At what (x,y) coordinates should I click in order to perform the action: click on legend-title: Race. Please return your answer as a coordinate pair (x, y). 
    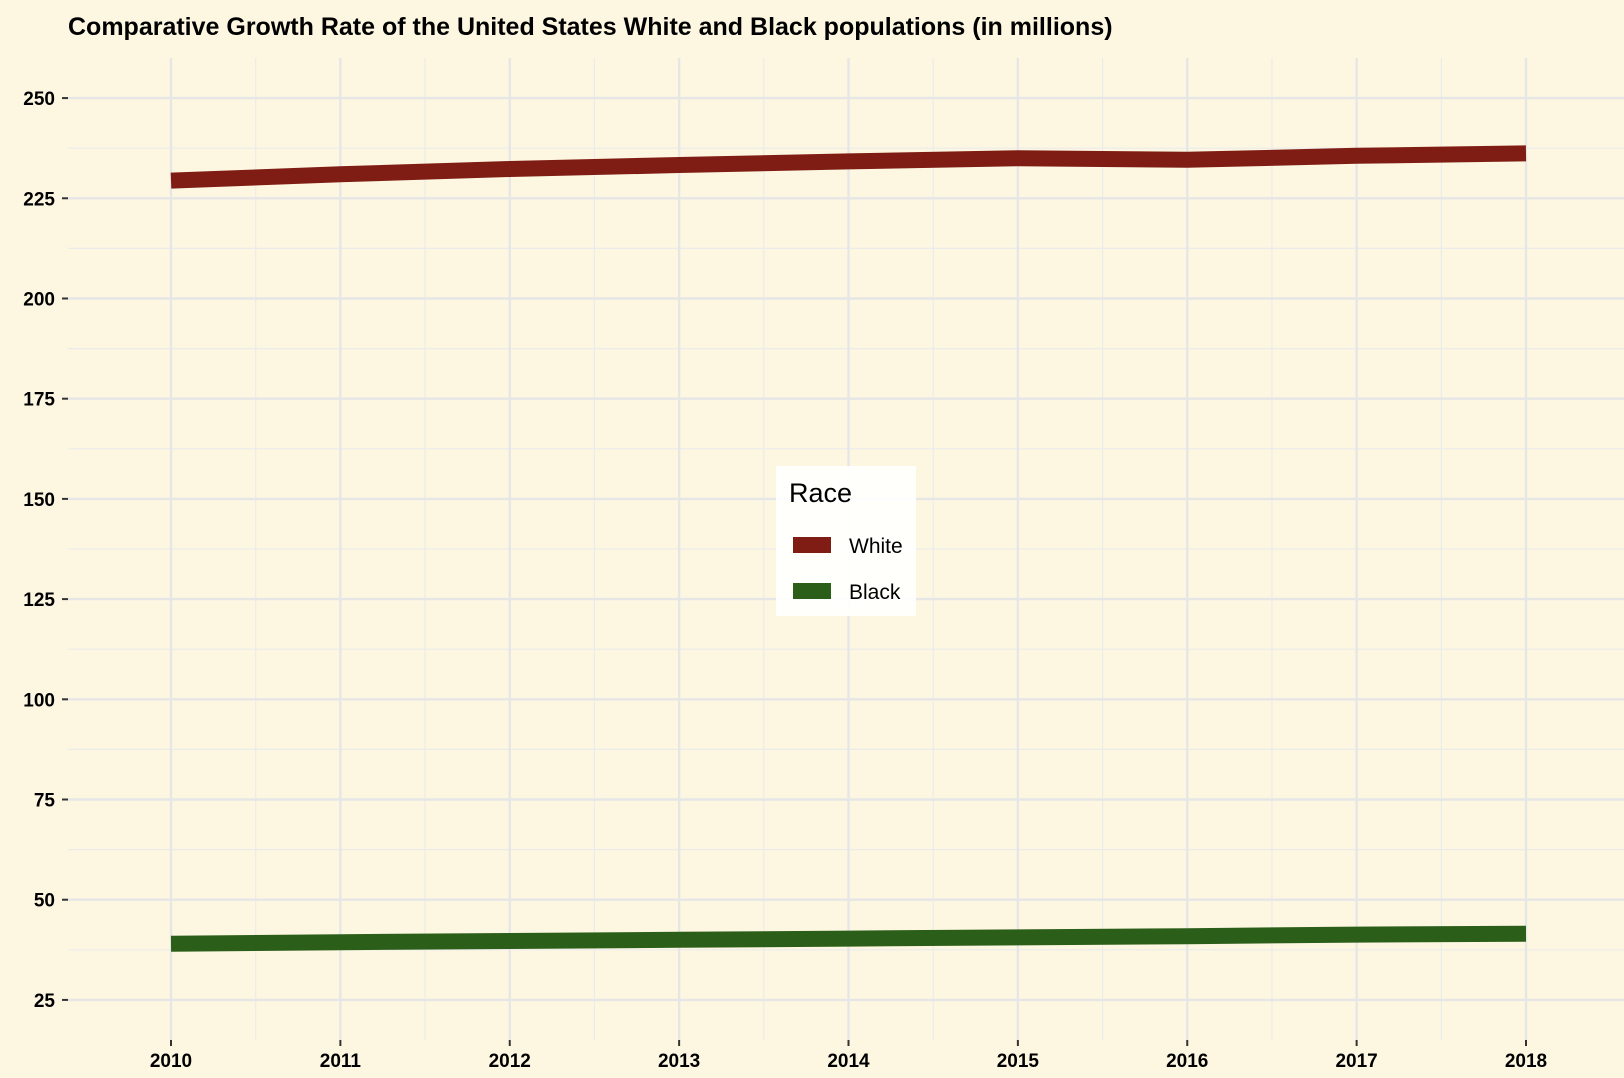
    Looking at the image, I should click on (820, 493).